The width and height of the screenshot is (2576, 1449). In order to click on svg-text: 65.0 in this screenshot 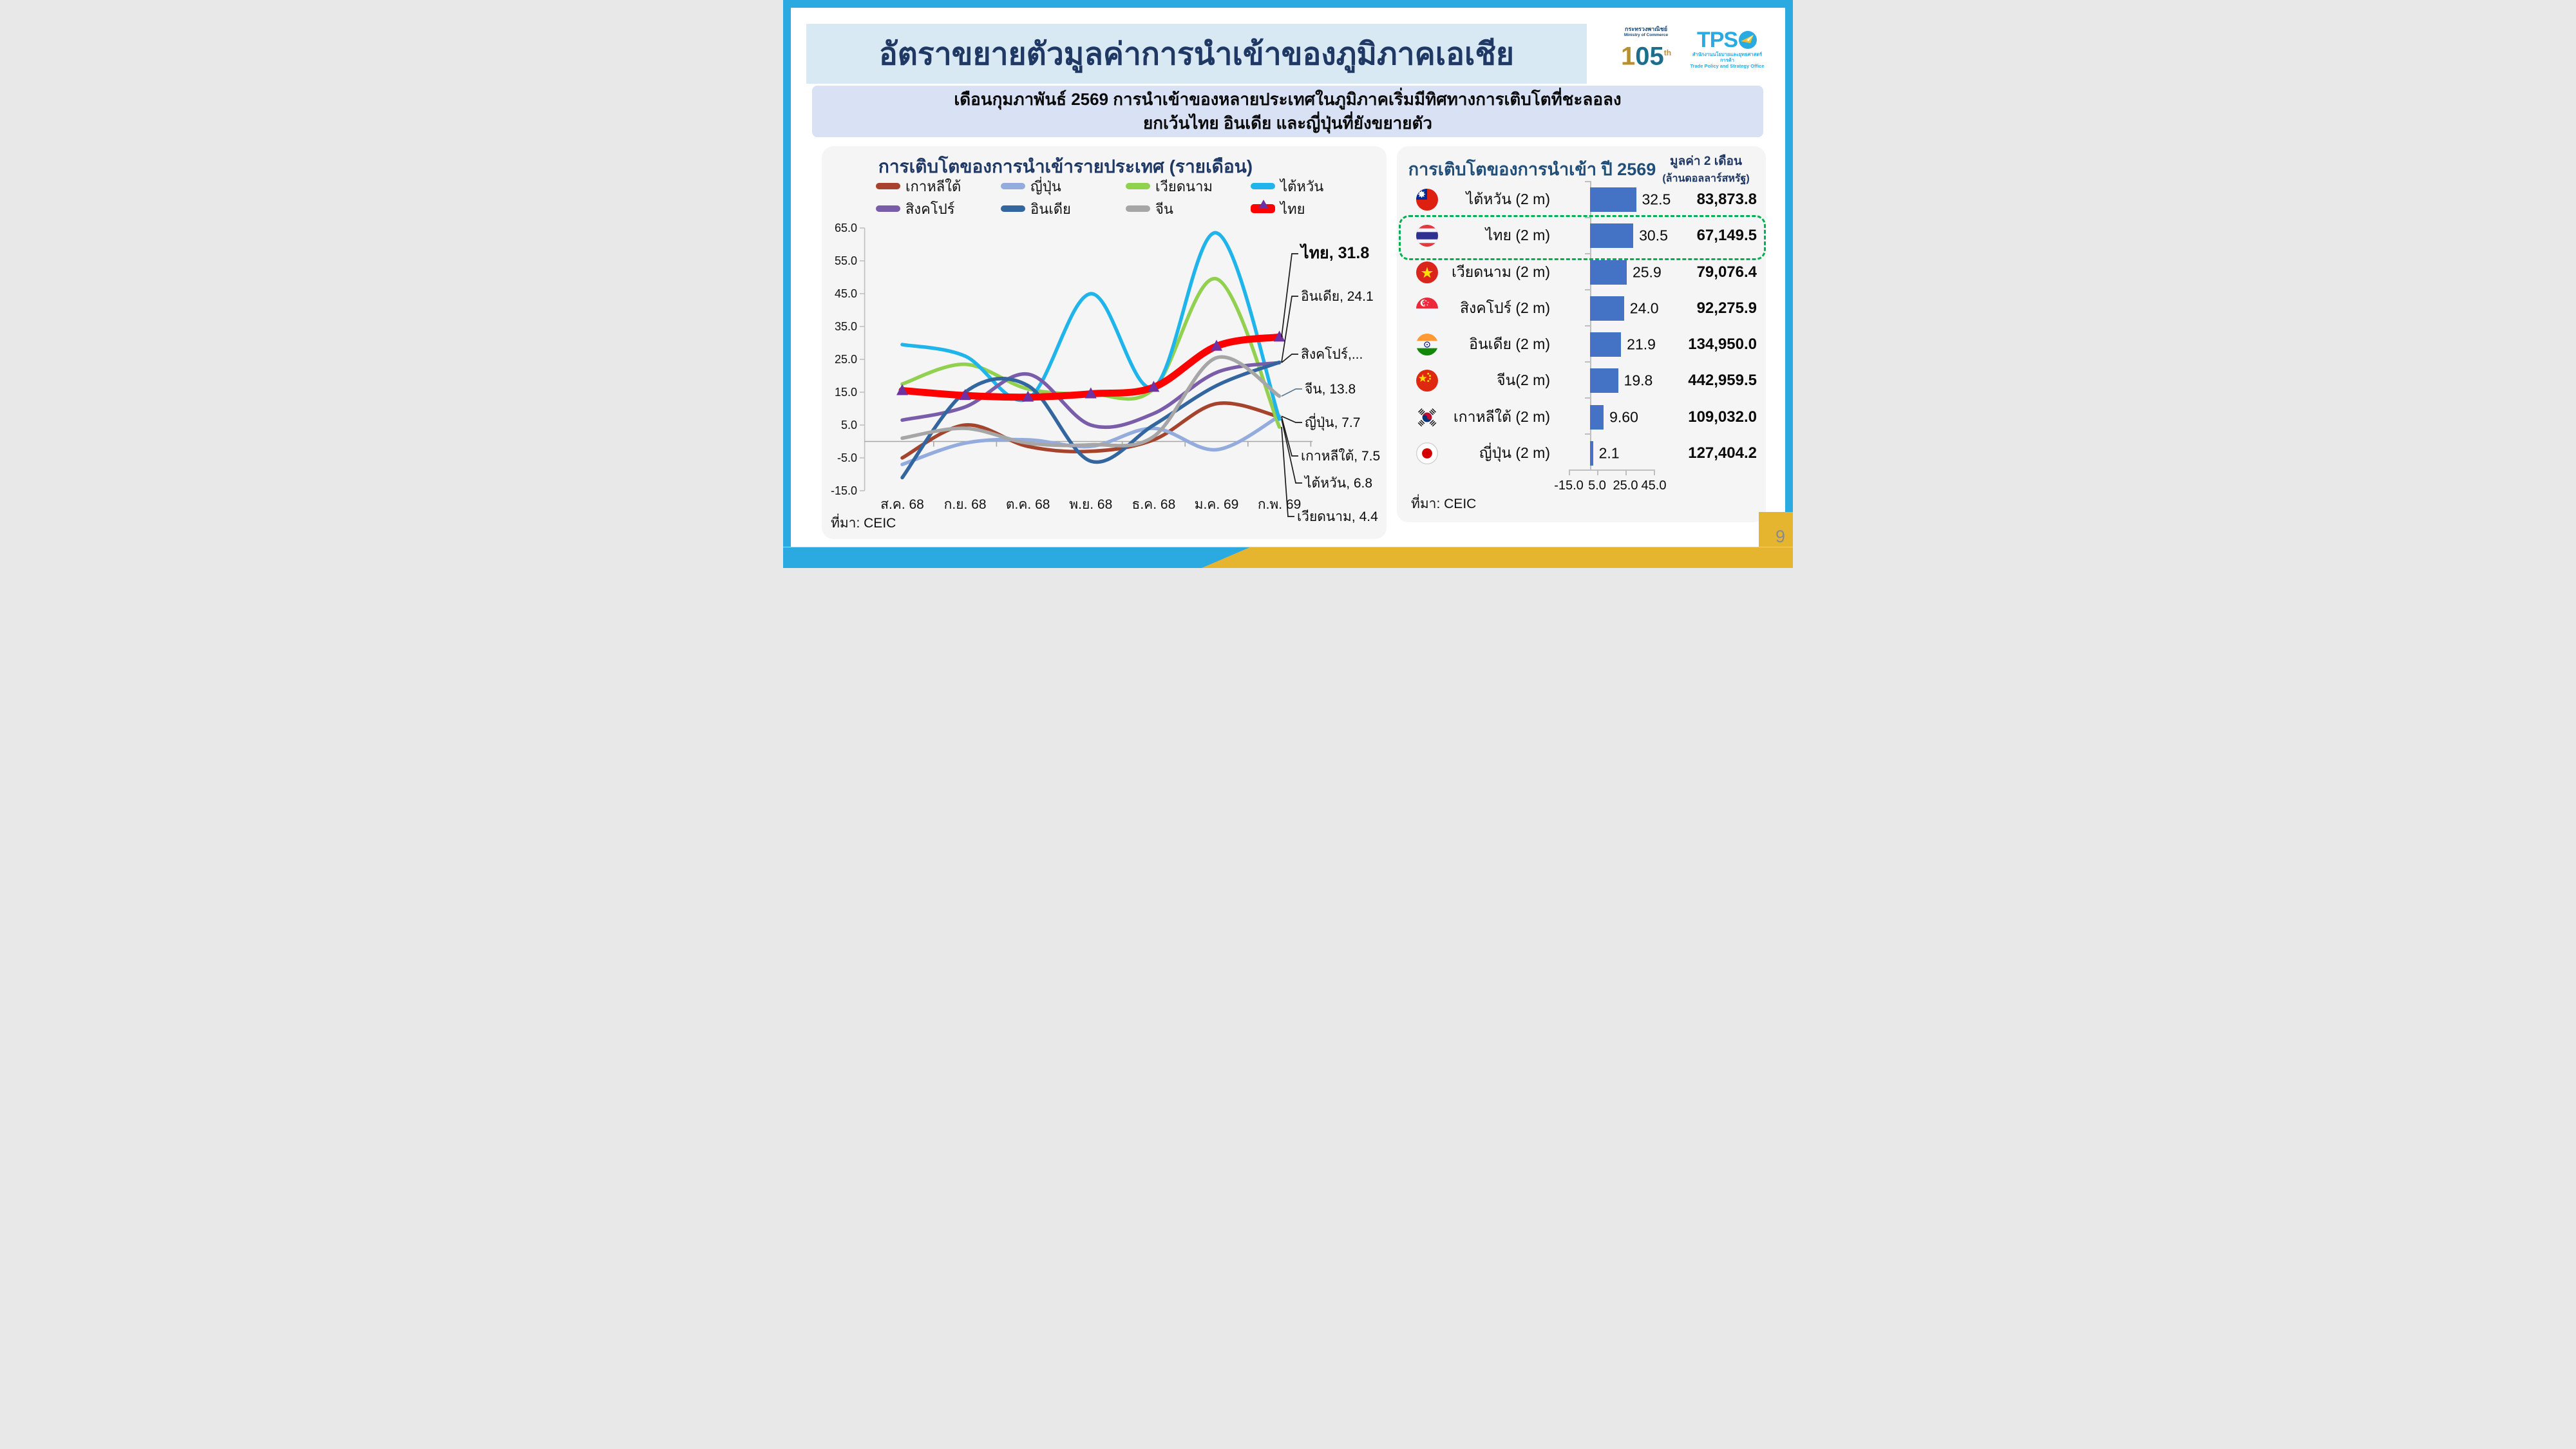, I will do `click(846, 228)`.